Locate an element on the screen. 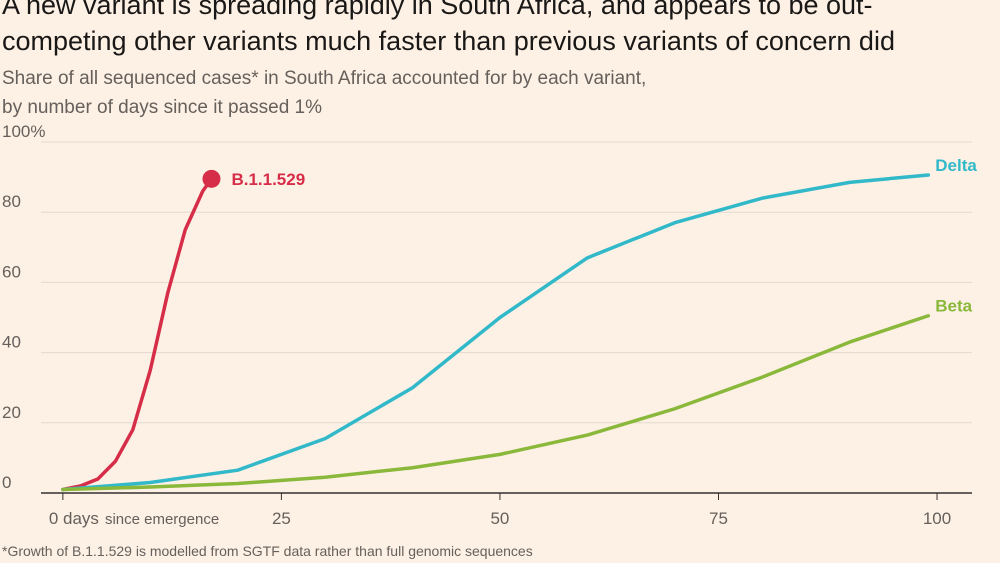 Image resolution: width=1000 pixels, height=563 pixels. end-marker is located at coordinates (211, 178).